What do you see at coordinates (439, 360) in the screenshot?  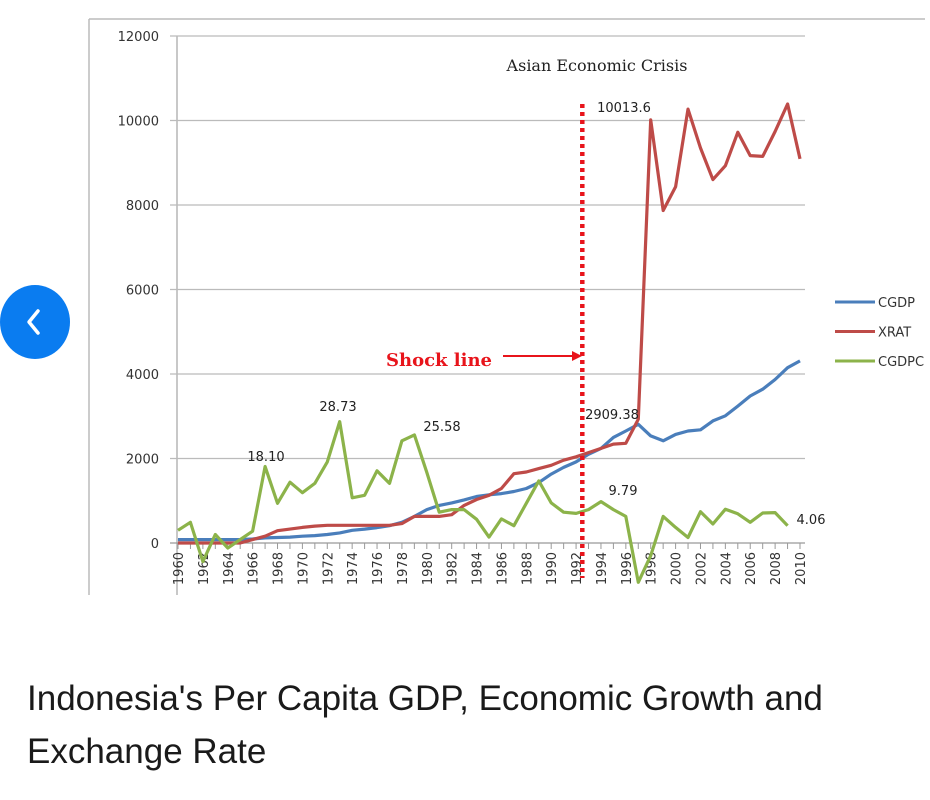 I see `shock-label: Shock line` at bounding box center [439, 360].